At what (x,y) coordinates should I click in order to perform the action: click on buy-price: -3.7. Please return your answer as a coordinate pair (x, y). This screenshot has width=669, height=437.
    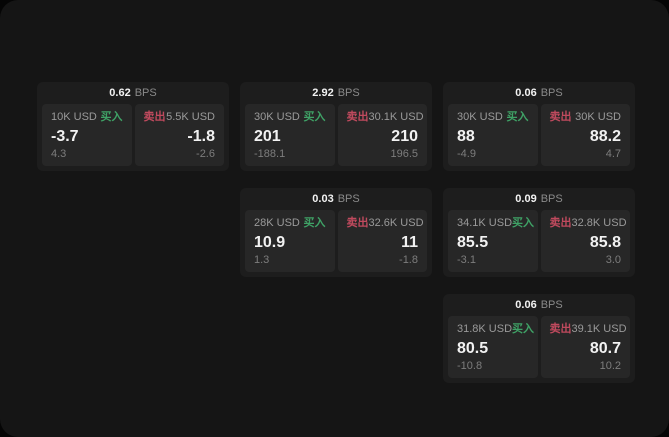
    Looking at the image, I should click on (65, 136).